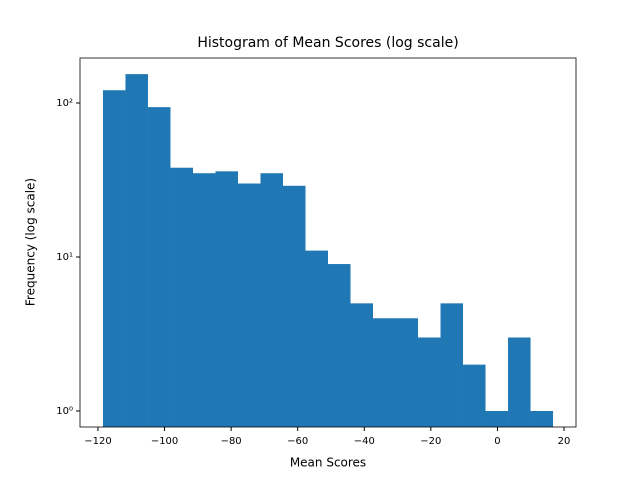 The height and width of the screenshot is (480, 640). I want to click on x-tick-label: −100, so click(164, 441).